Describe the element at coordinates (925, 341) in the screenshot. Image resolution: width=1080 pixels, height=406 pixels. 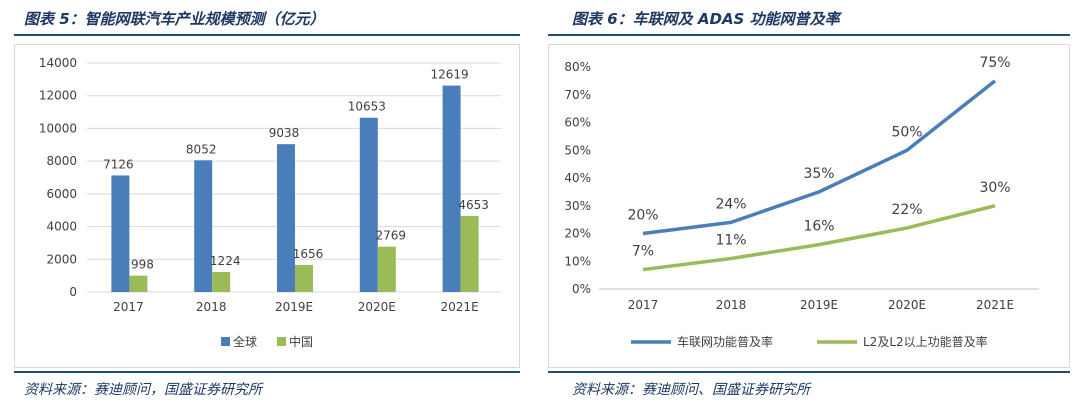
I see `legend-label: L2及L2以上功能普及率` at that location.